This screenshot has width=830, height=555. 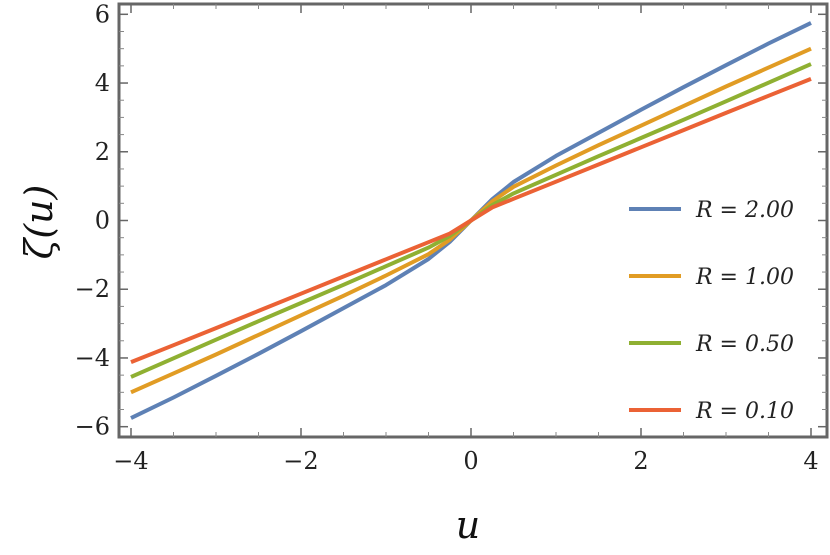 What do you see at coordinates (744, 277) in the screenshot?
I see `legend-label-2: R = 1.00` at bounding box center [744, 277].